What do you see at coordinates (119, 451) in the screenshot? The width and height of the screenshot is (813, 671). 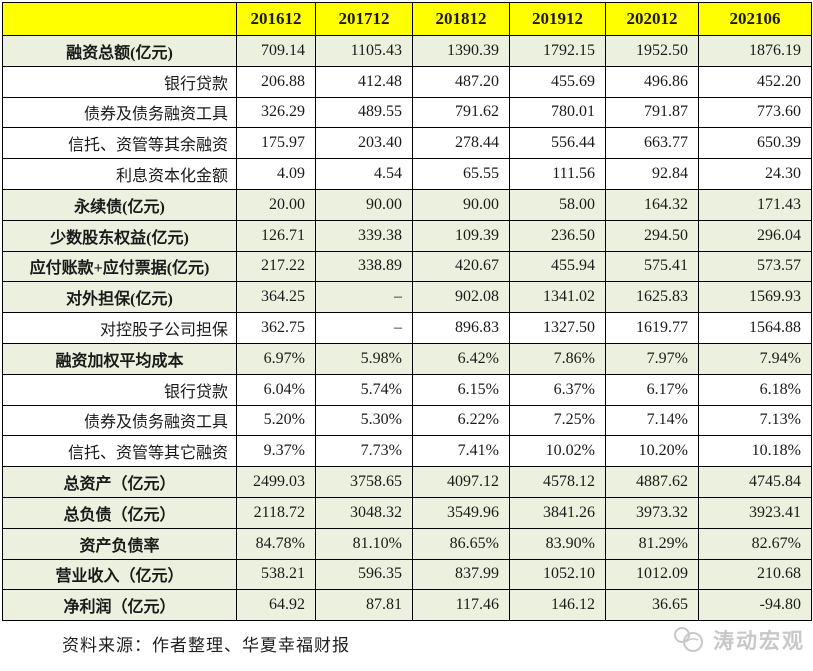 I see `row-label-cell: 信托、资管等其它融资` at bounding box center [119, 451].